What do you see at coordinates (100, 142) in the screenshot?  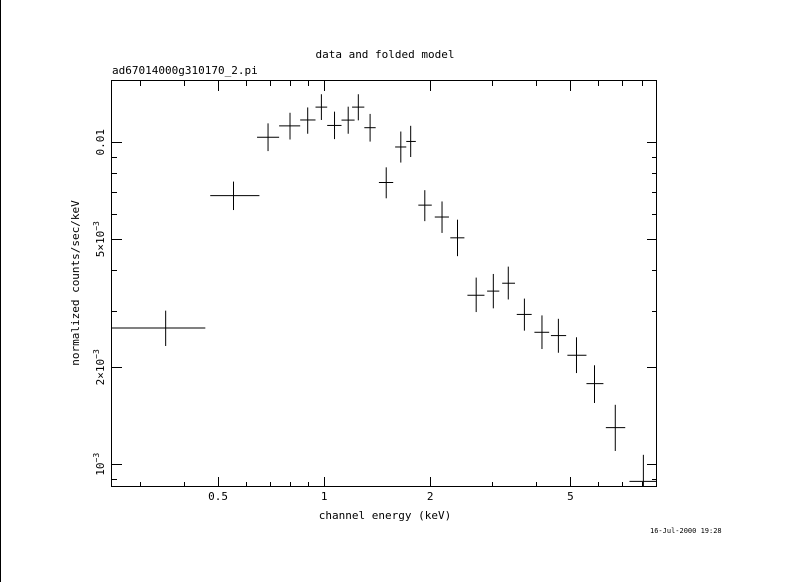 I see `y-tick-label: 0.01` at bounding box center [100, 142].